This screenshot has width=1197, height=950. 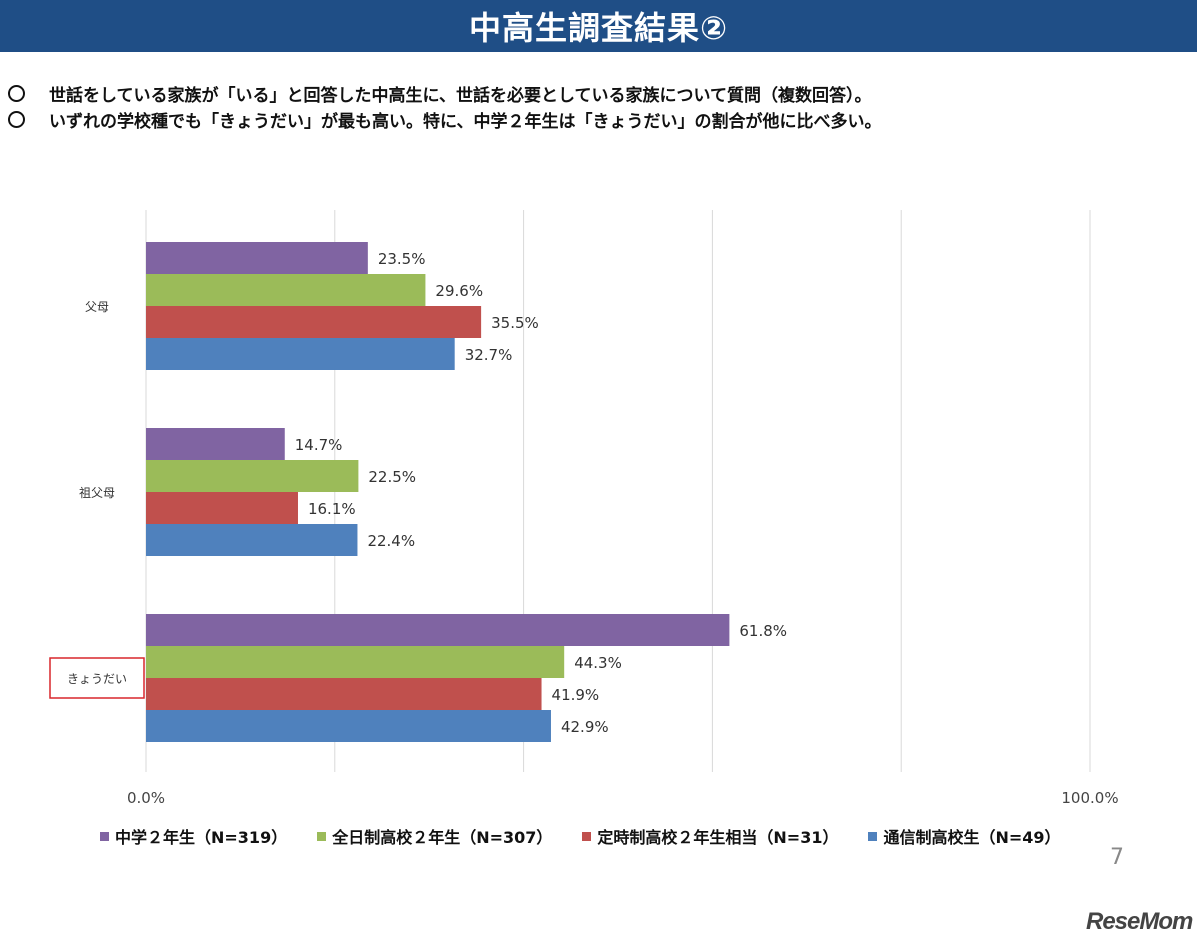 What do you see at coordinates (332, 509) in the screenshot?
I see `data-label: 16.1%` at bounding box center [332, 509].